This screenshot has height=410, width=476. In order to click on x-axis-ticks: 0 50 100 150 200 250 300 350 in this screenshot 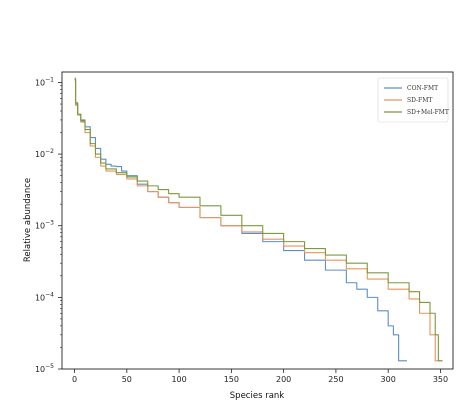, I will do `click(260, 376)`.